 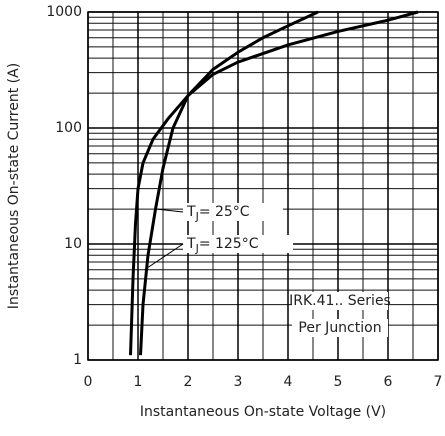 I want to click on x-tick-label: 0, so click(x=88, y=382).